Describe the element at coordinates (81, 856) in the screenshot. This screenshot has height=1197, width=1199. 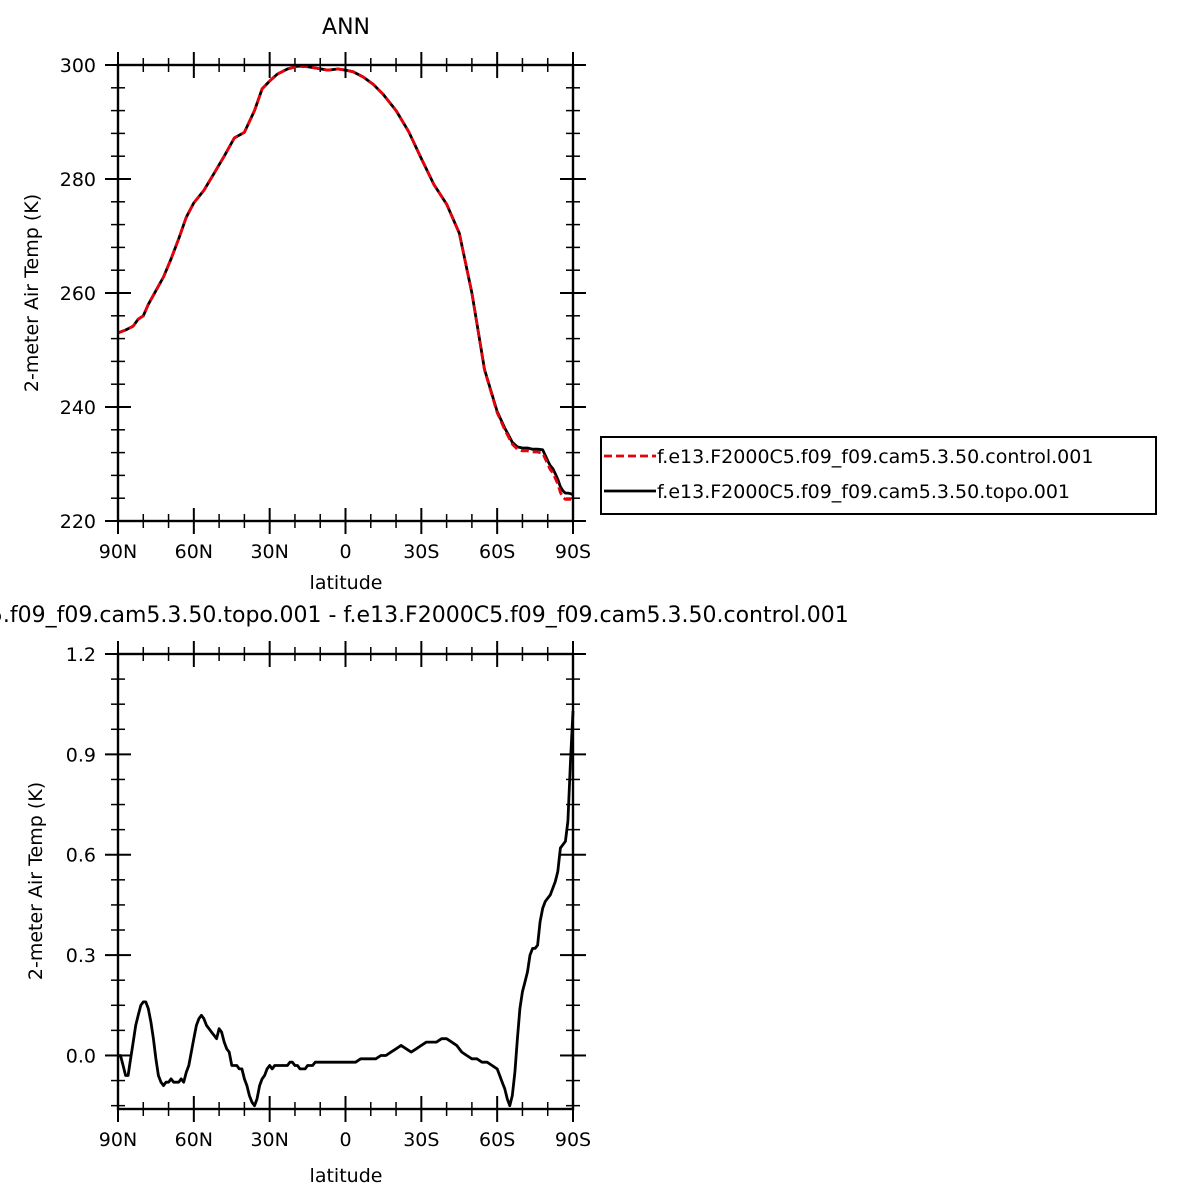
I see `y-tick-label: 0.6` at that location.